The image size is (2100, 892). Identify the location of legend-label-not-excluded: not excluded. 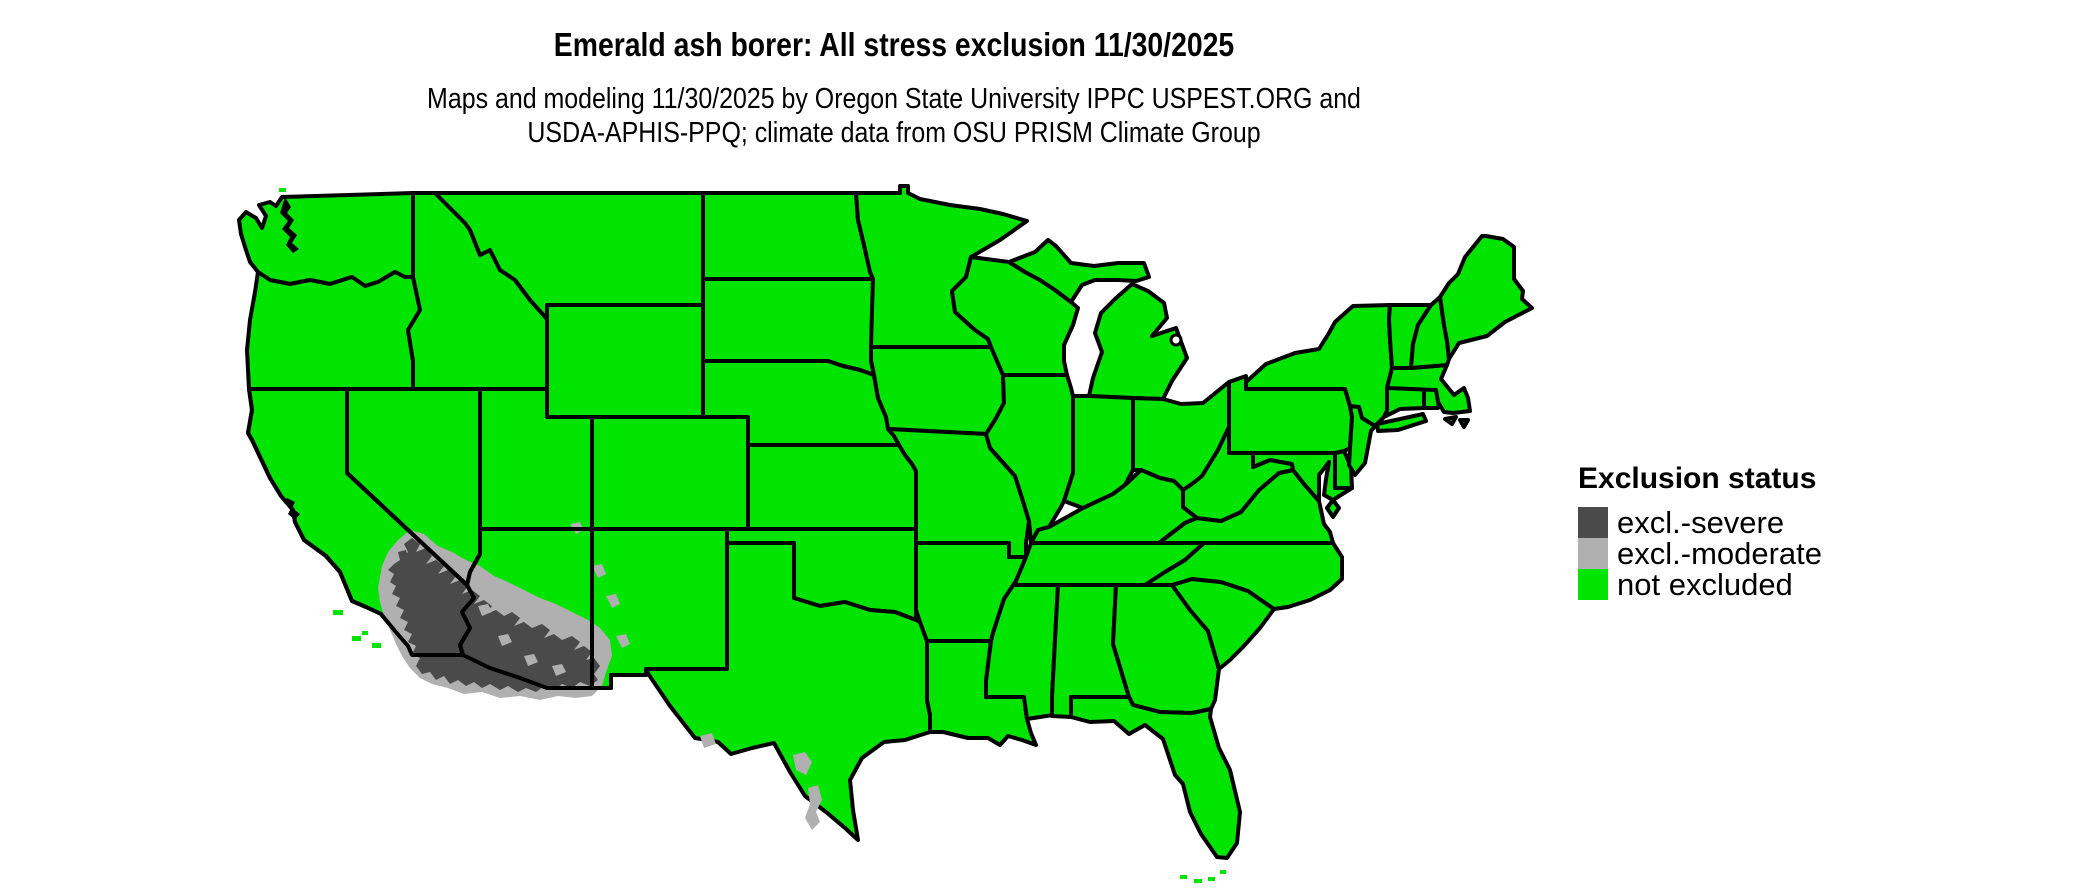
(1705, 584).